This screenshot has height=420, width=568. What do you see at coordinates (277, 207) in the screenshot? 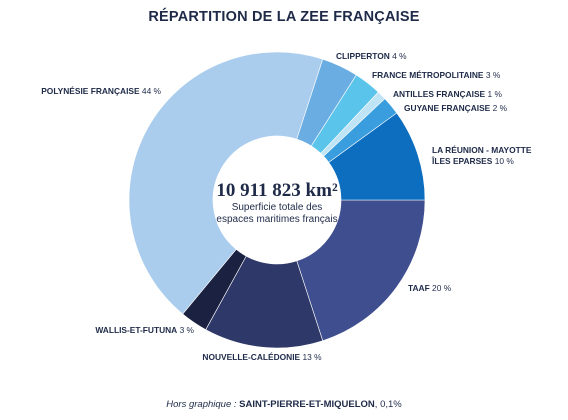
I see `center-caption-line1: Superficie totale des` at bounding box center [277, 207].